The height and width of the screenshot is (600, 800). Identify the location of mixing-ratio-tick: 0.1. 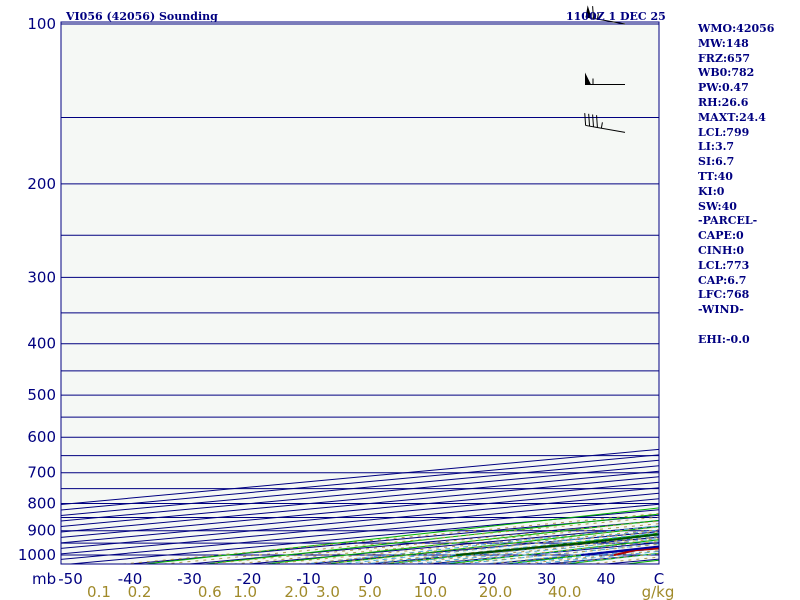
(99, 591).